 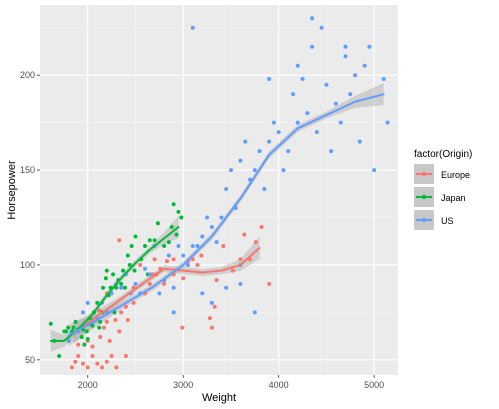 I want to click on trend-line-europe, so click(x=166, y=290).